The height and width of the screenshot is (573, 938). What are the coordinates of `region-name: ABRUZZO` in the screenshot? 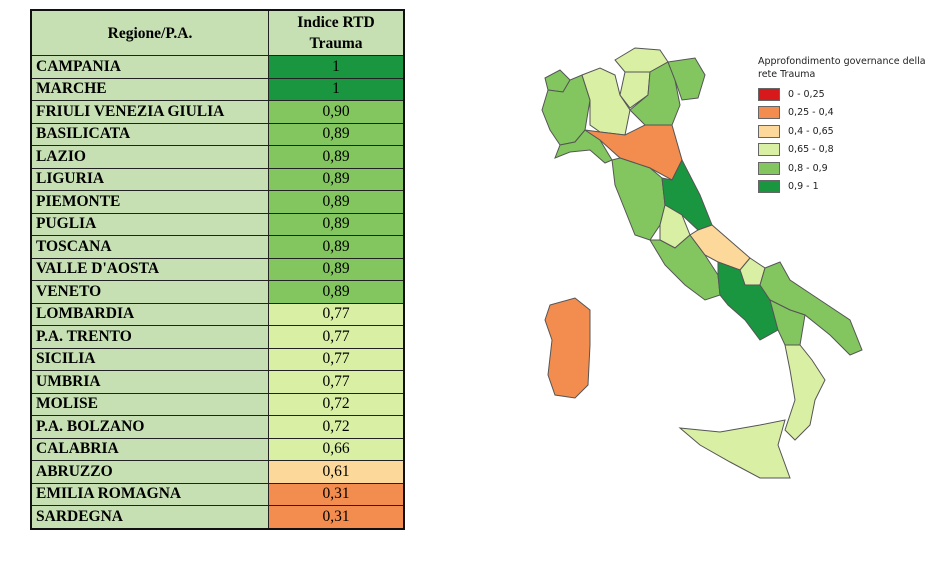 It's located at (149, 472).